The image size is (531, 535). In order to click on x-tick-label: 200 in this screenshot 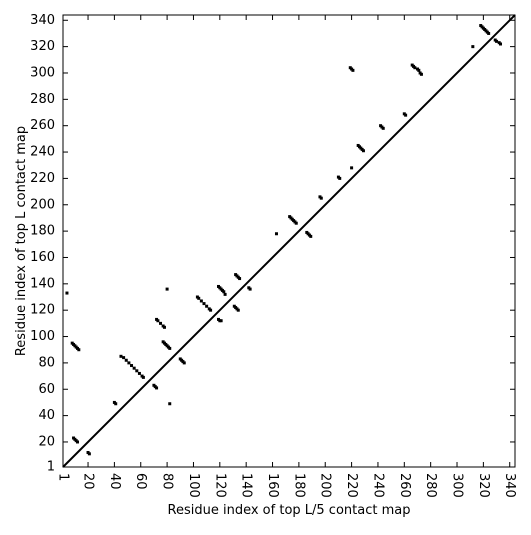, I will do `click(325, 485)`.